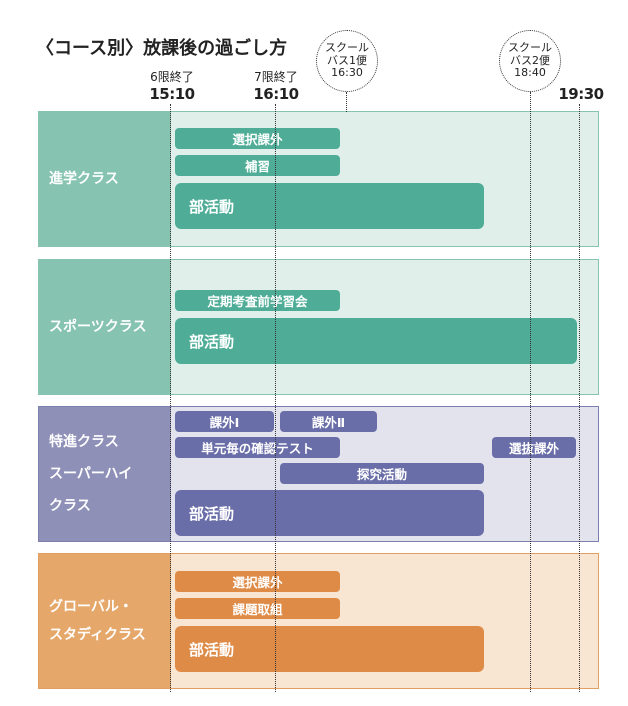 This screenshot has height=706, width=628. I want to click on course-name: クラス, so click(70, 506).